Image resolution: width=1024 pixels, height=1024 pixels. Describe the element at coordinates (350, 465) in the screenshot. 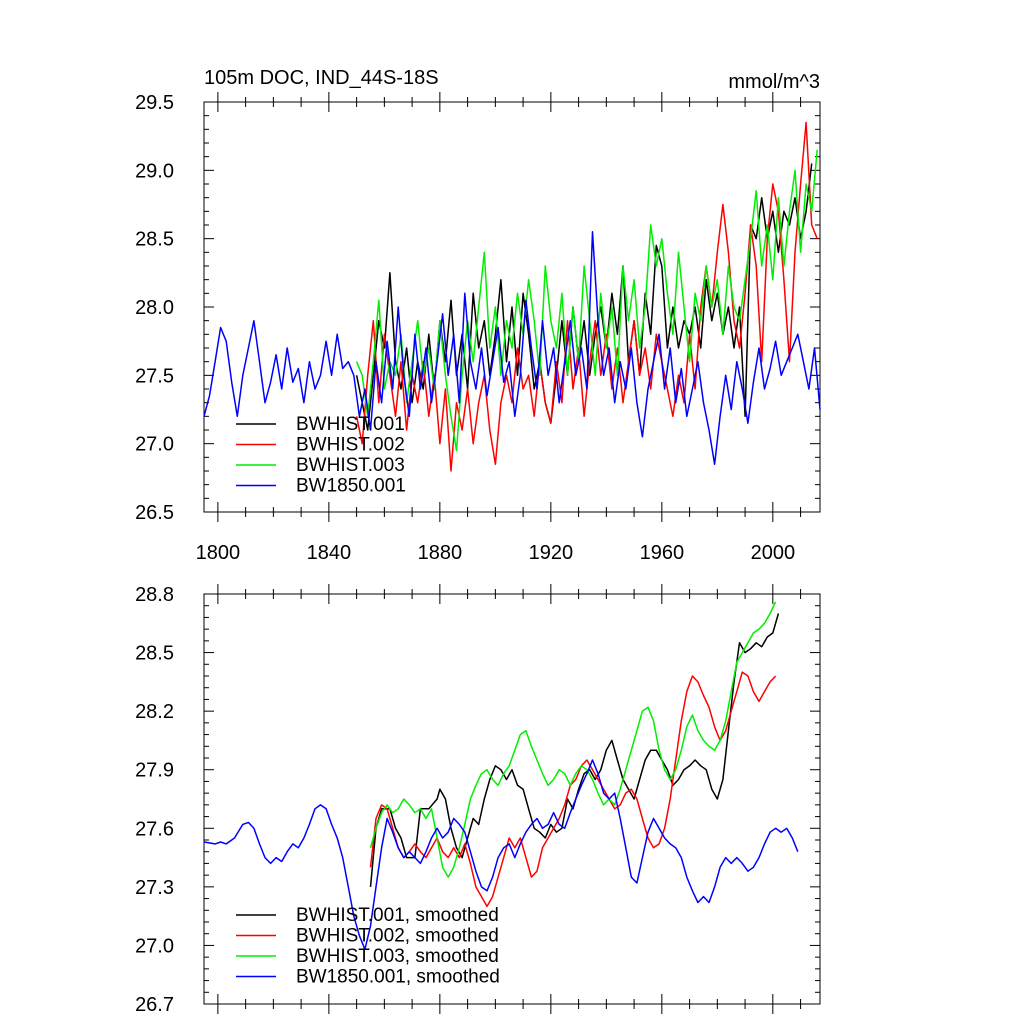

I see `legend-label: BWHIST.003` at that location.